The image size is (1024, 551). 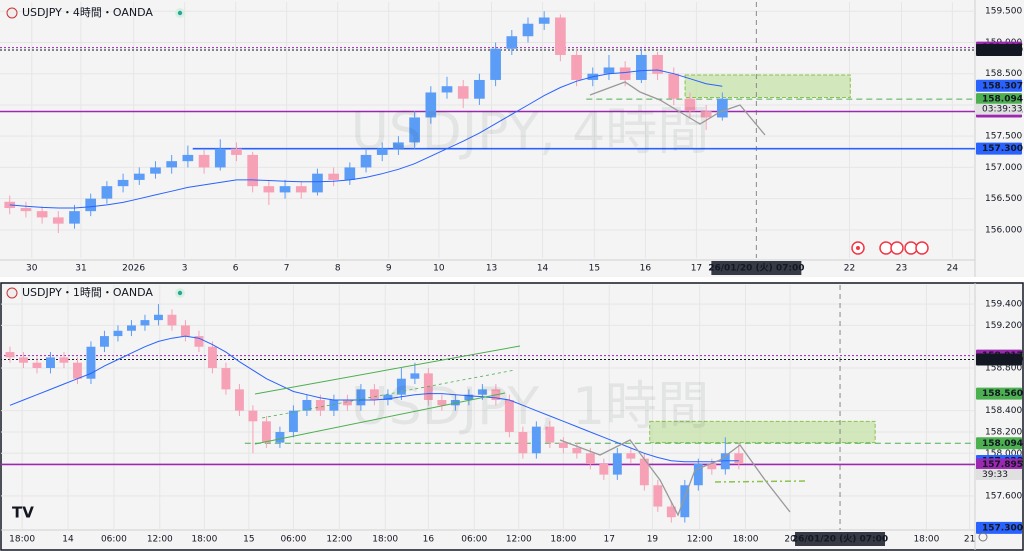 I want to click on price-label: 158.094, so click(x=1002, y=444).